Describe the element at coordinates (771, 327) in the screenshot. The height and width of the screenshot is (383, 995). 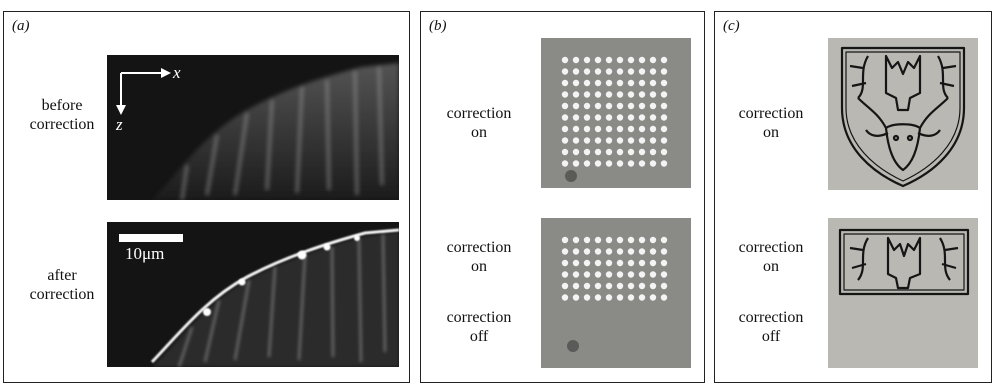
I see `panel-c-bottom-off-label: correction off` at that location.